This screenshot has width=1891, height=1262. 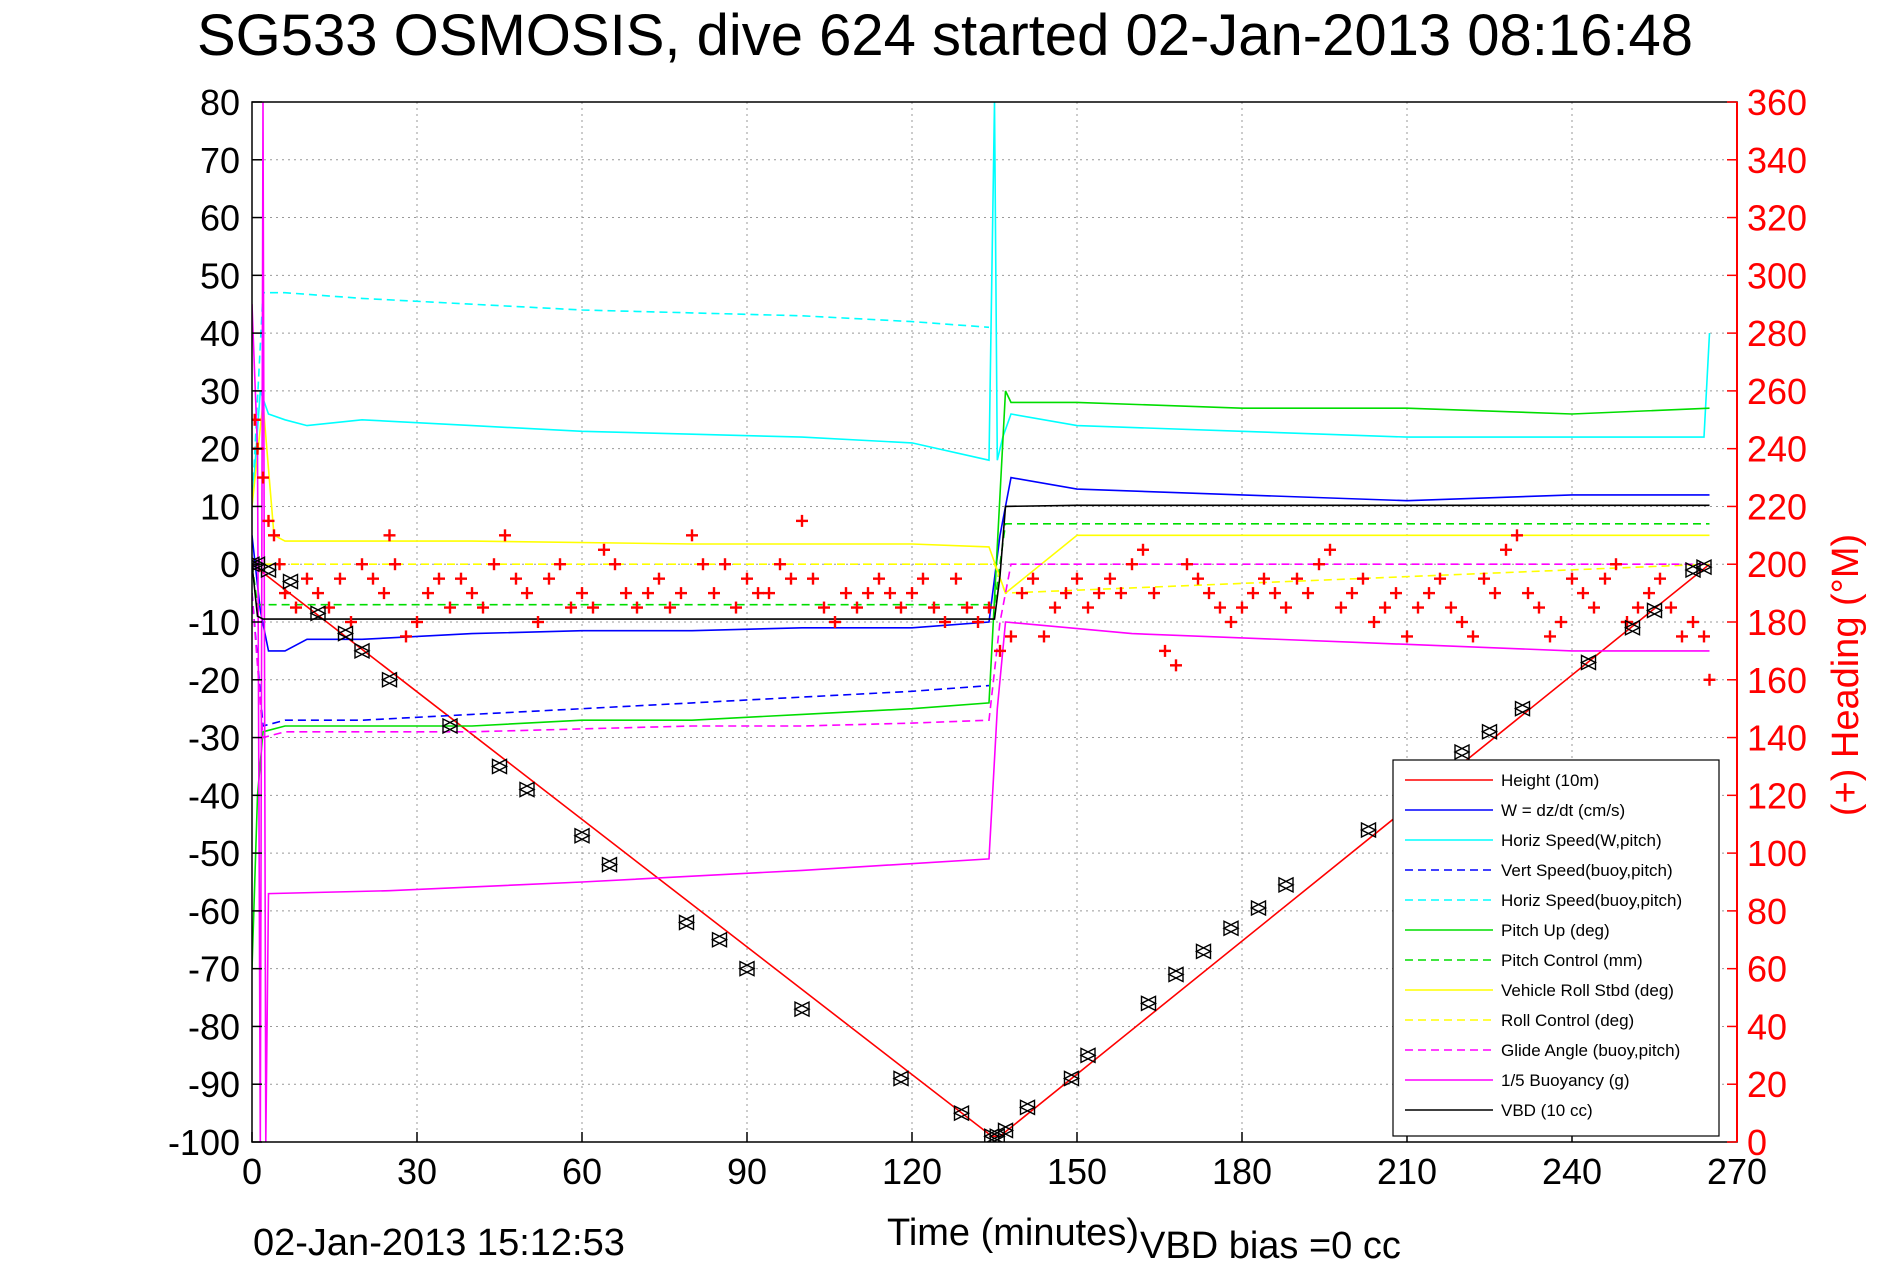 I want to click on y-tick-label-8: 0, so click(x=230, y=564).